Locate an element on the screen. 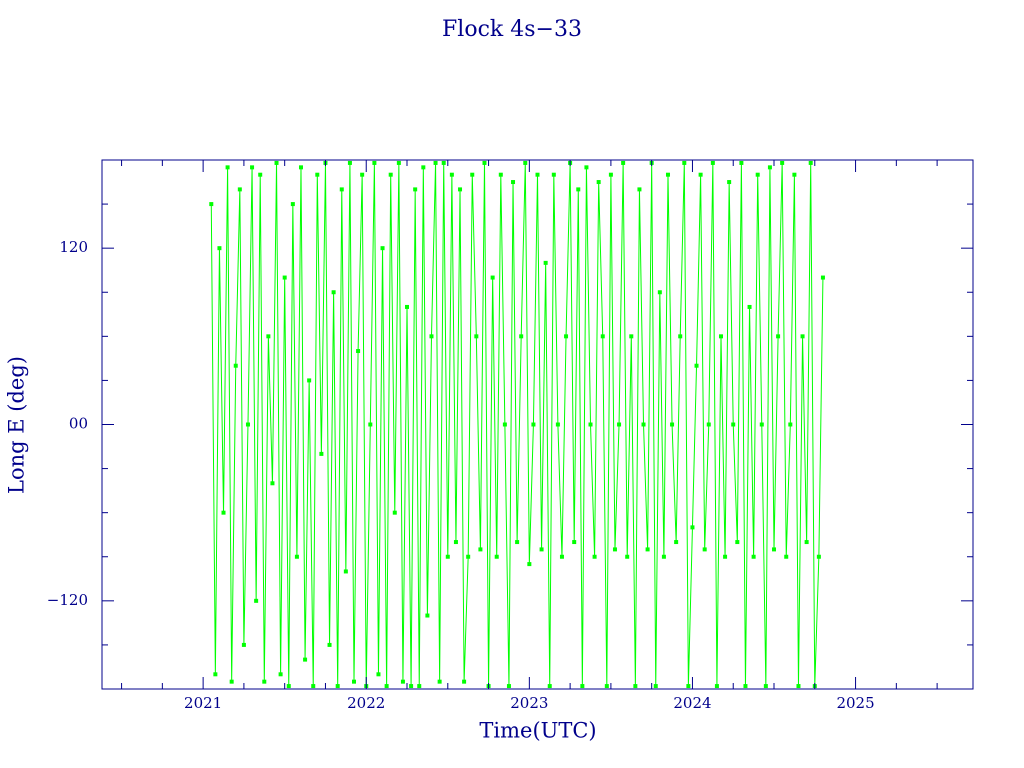 This screenshot has width=1024, height=768. chart-title: Flock 4s−33 is located at coordinates (512, 29).